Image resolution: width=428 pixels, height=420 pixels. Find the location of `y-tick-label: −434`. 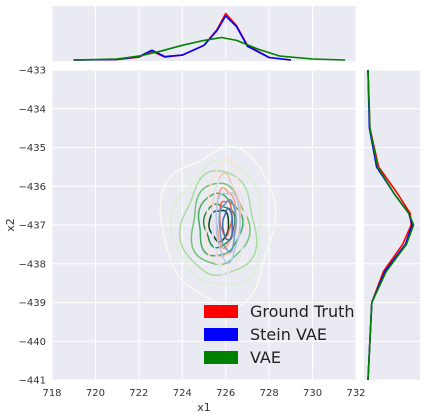

y-tick-label: −434 is located at coordinates (32, 109).